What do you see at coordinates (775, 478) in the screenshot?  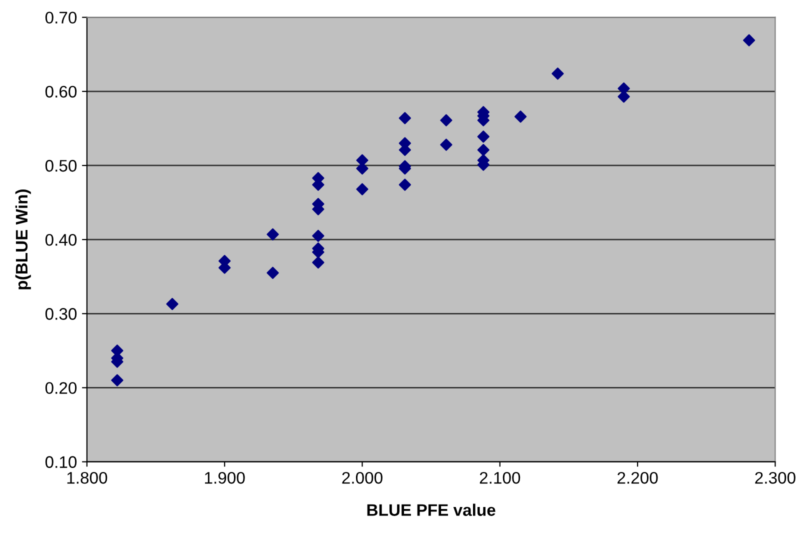 I see `x-tick-label: 2.300` at bounding box center [775, 478].